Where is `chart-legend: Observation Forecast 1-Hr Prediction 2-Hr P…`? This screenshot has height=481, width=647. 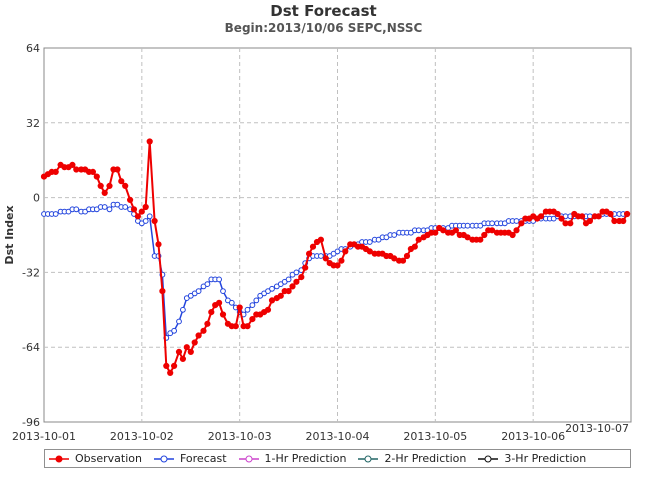 chart-legend: Observation Forecast 1-Hr Prediction 2-Hr P… is located at coordinates (337, 458).